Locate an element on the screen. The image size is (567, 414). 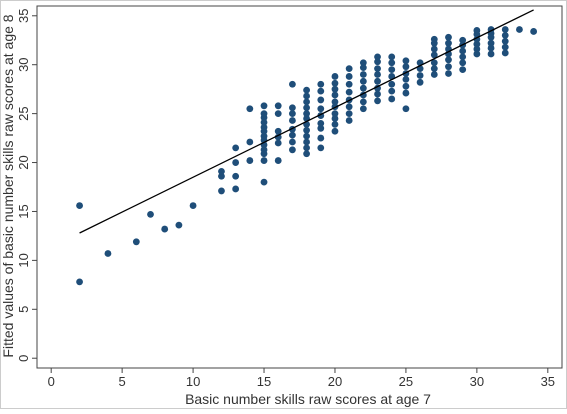
x-axis-label: Basic number skills raw scores at age 7 is located at coordinates (308, 399).